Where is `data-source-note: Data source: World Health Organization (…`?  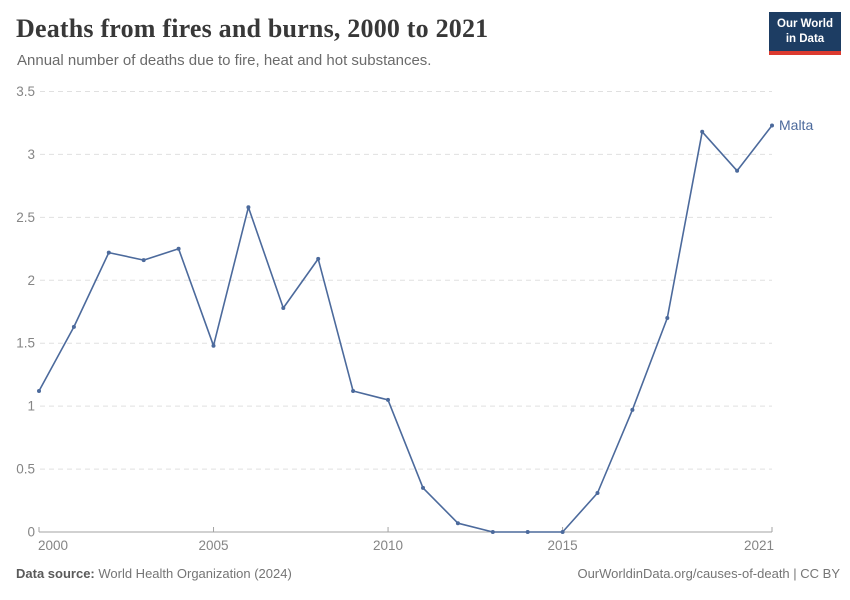 data-source-note: Data source: World Health Organization (… is located at coordinates (154, 573).